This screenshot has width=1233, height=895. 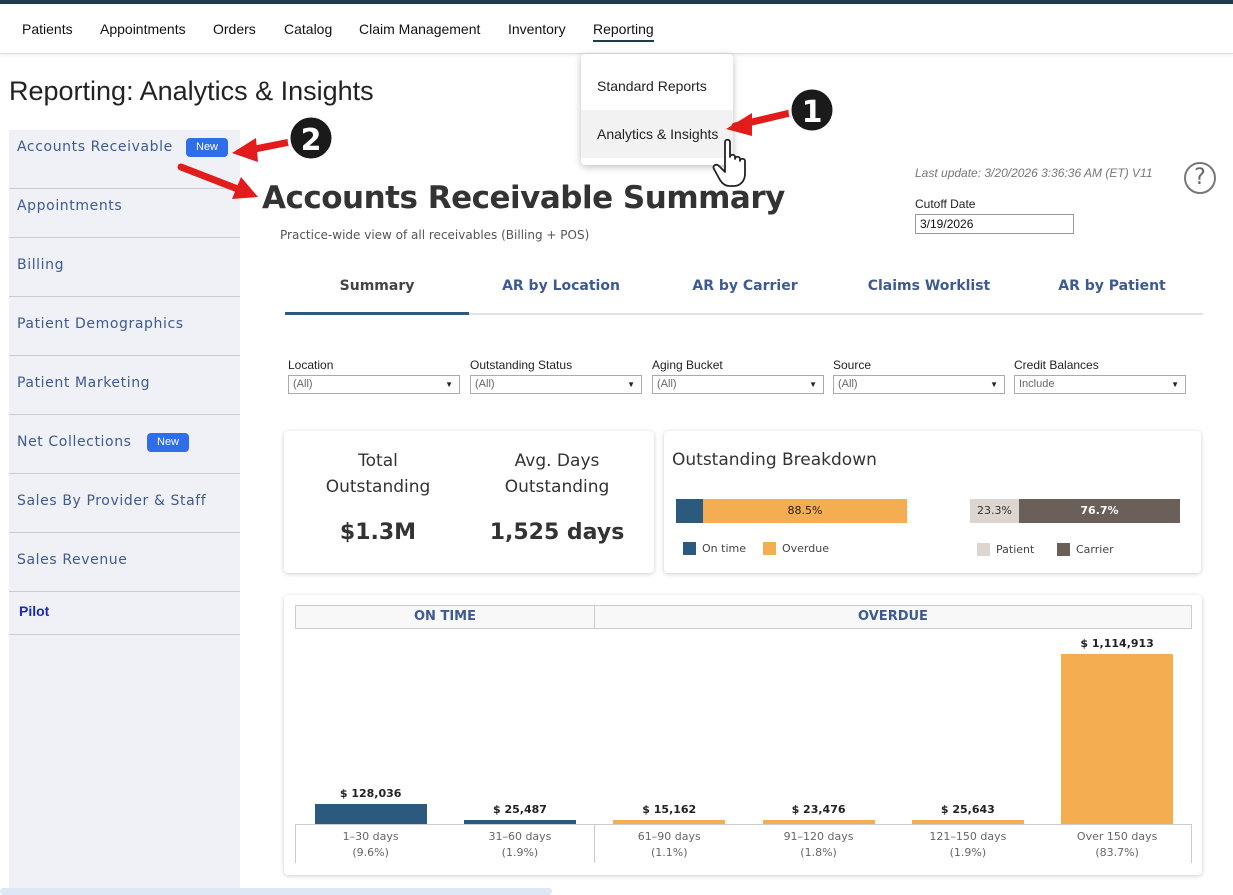 What do you see at coordinates (377, 313) in the screenshot?
I see `active-tab-indicator` at bounding box center [377, 313].